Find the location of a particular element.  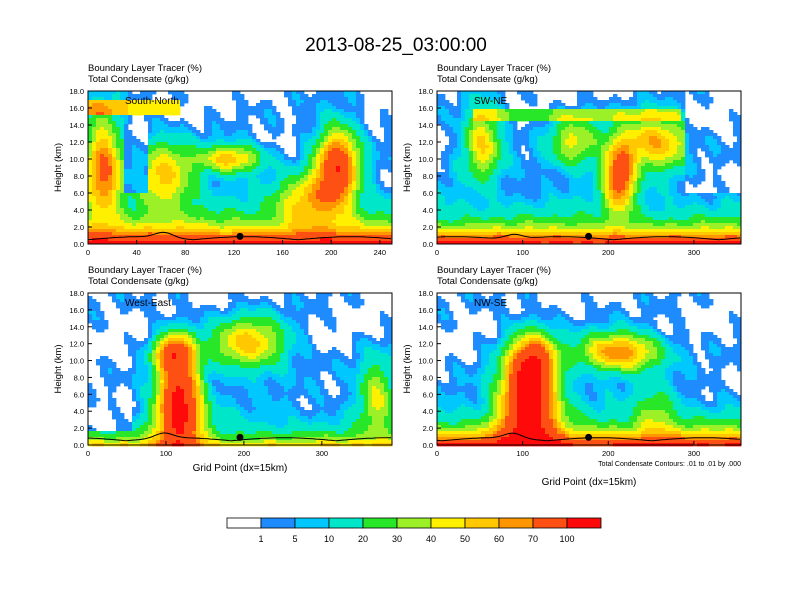

panel-label: West-East is located at coordinates (148, 303).